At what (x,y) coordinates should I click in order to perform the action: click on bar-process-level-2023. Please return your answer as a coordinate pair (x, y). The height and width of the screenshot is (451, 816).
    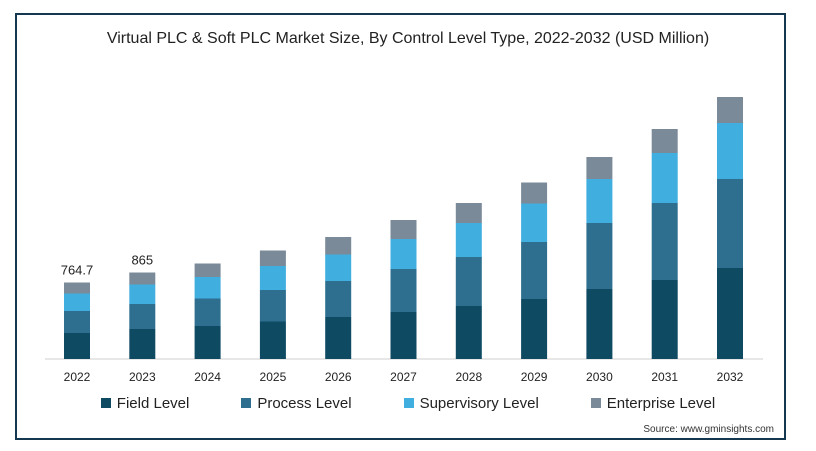
    Looking at the image, I should click on (142, 316).